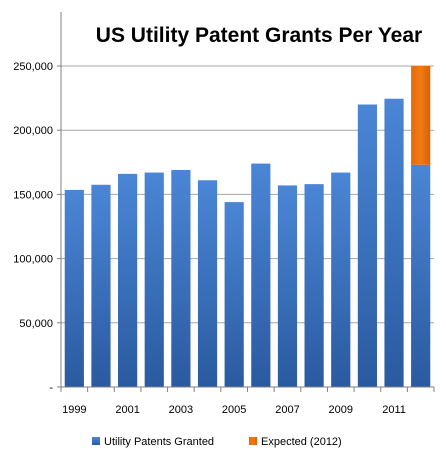  I want to click on legend: Utility Patents Granted Expected (2012), so click(217, 442).